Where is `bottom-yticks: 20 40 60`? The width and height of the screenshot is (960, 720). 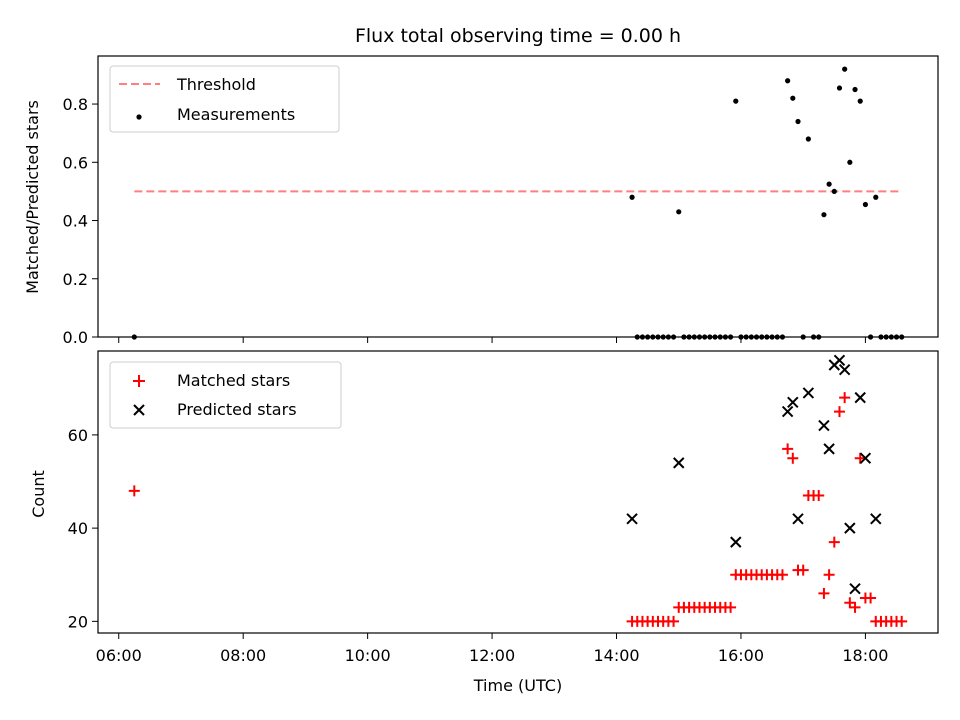
bottom-yticks: 20 40 60 is located at coordinates (83, 528).